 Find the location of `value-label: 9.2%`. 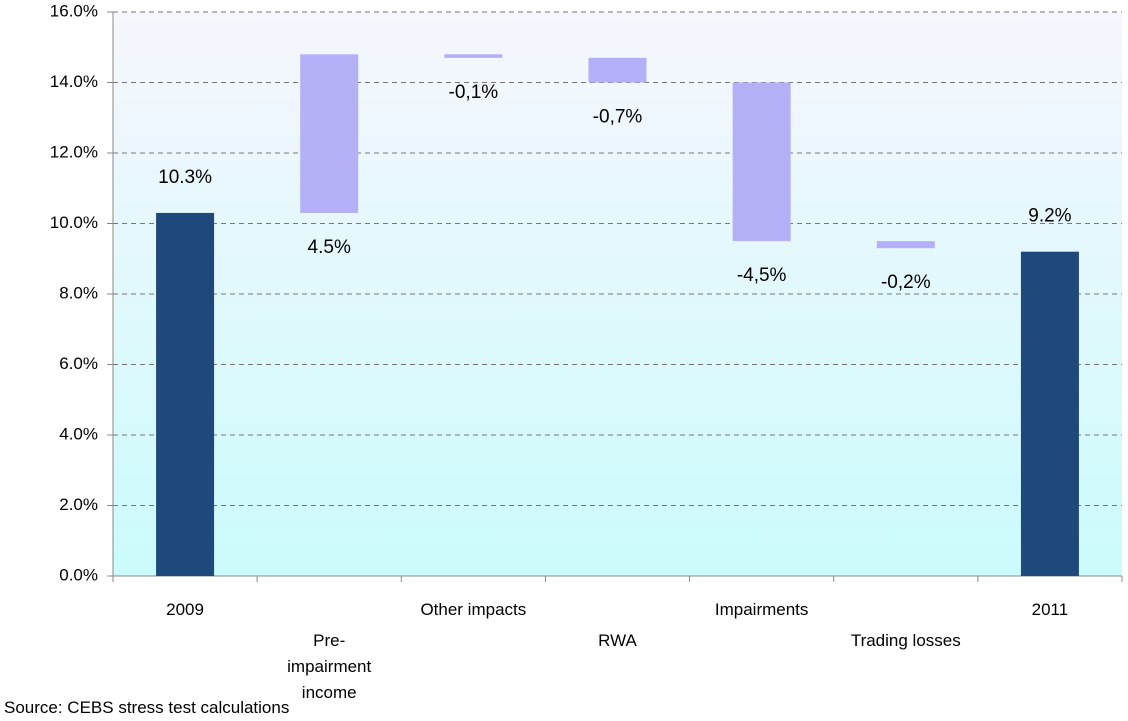

value-label: 9.2% is located at coordinates (1049, 216).